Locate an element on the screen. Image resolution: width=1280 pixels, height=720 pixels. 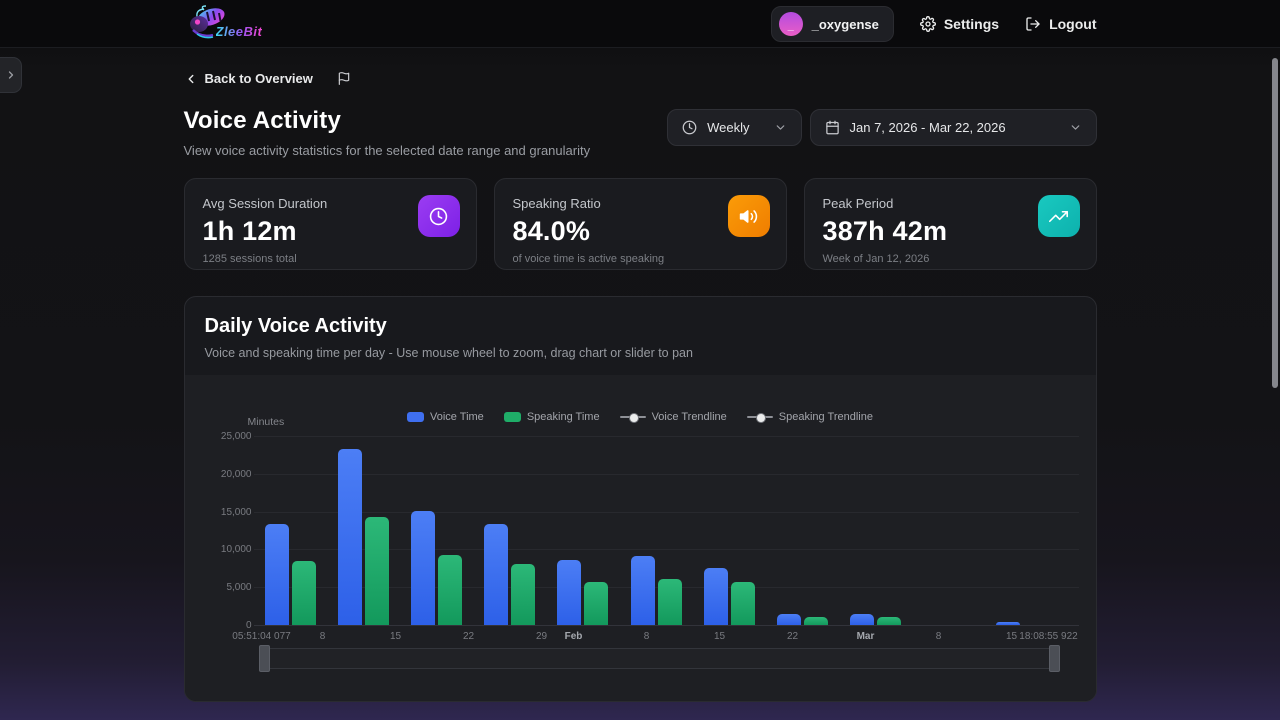
flag-icon is located at coordinates (344, 78).